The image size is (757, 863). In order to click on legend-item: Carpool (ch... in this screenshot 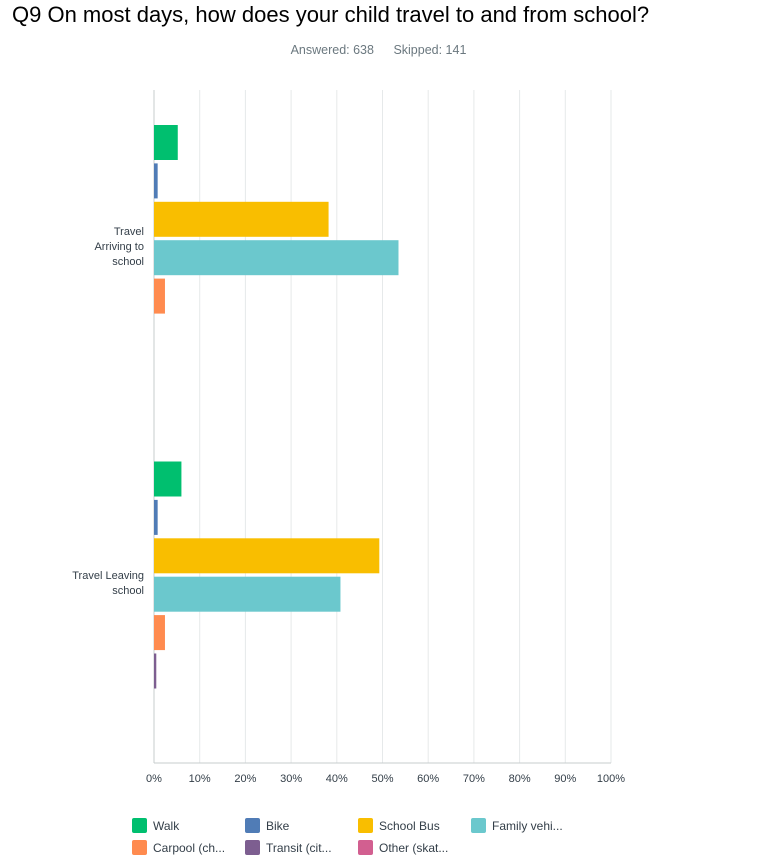, I will do `click(178, 847)`.